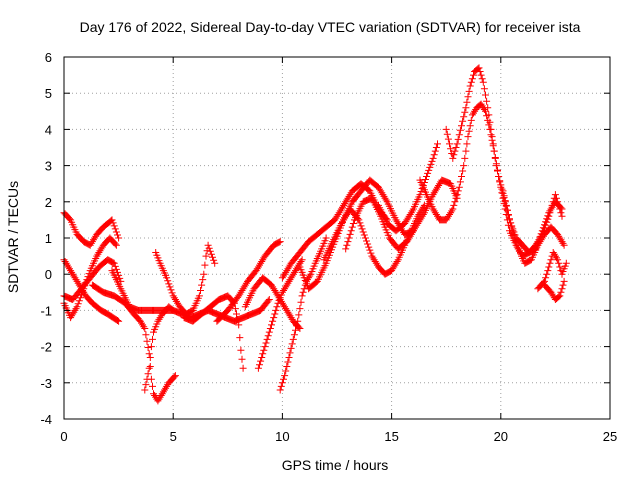 The width and height of the screenshot is (640, 480). I want to click on y-axis-label: SDTVAR / TECUs, so click(13, 237).